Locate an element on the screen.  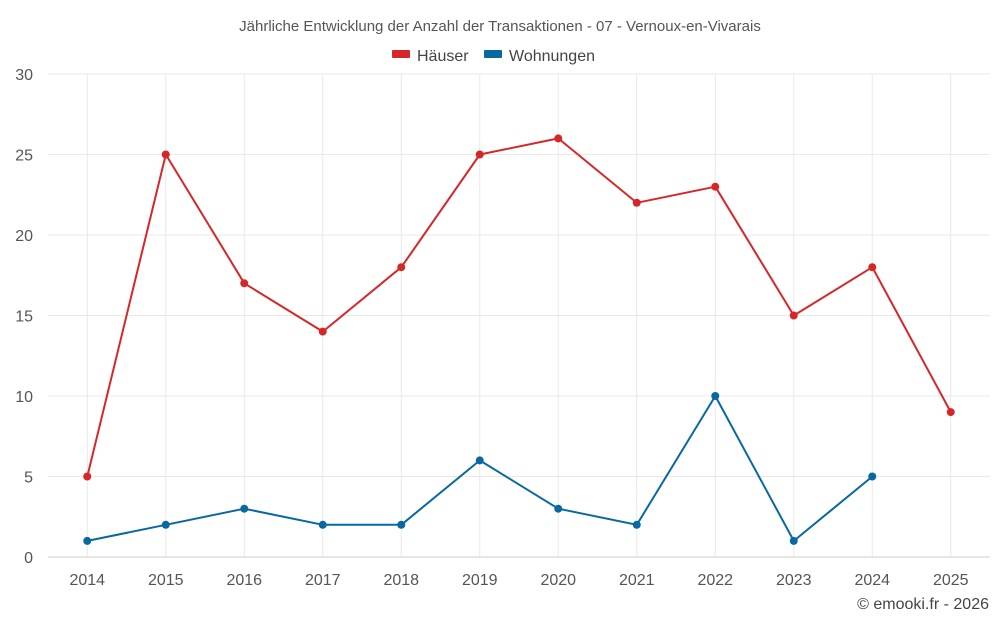
x-tick-label: 2022 is located at coordinates (715, 580).